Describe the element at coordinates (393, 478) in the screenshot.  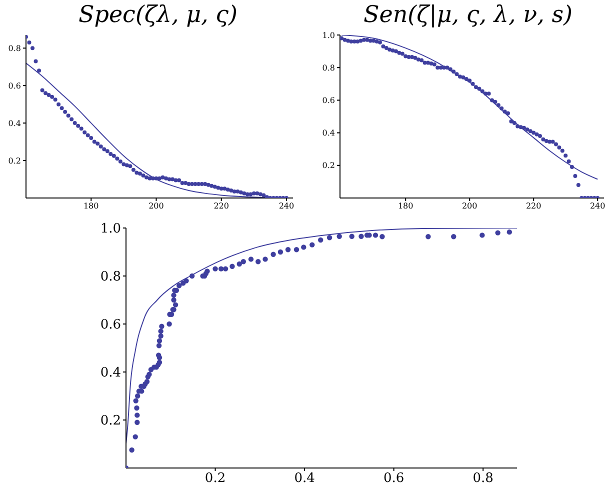
I see `x-tick-label: 0.6` at that location.